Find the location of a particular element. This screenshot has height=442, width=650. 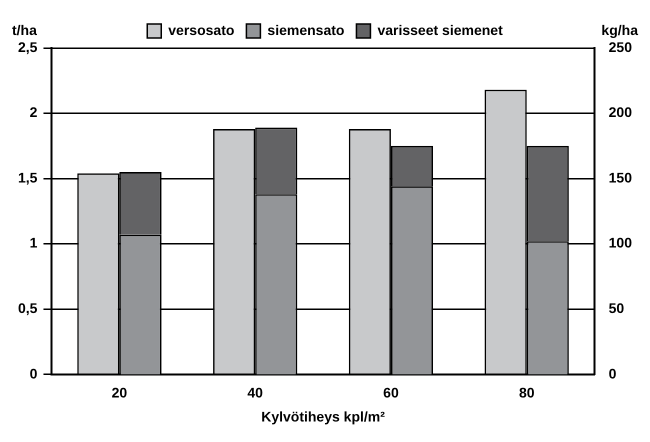

y-tick-label: 0,5 is located at coordinates (28, 308).